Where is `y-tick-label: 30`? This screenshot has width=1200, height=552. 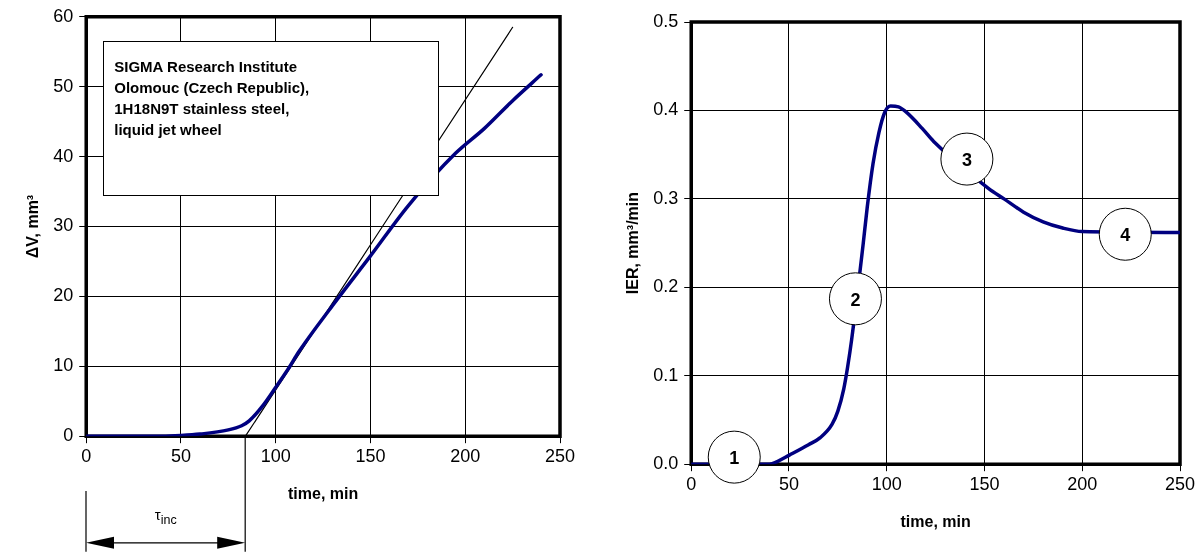 y-tick-label: 30 is located at coordinates (63, 225).